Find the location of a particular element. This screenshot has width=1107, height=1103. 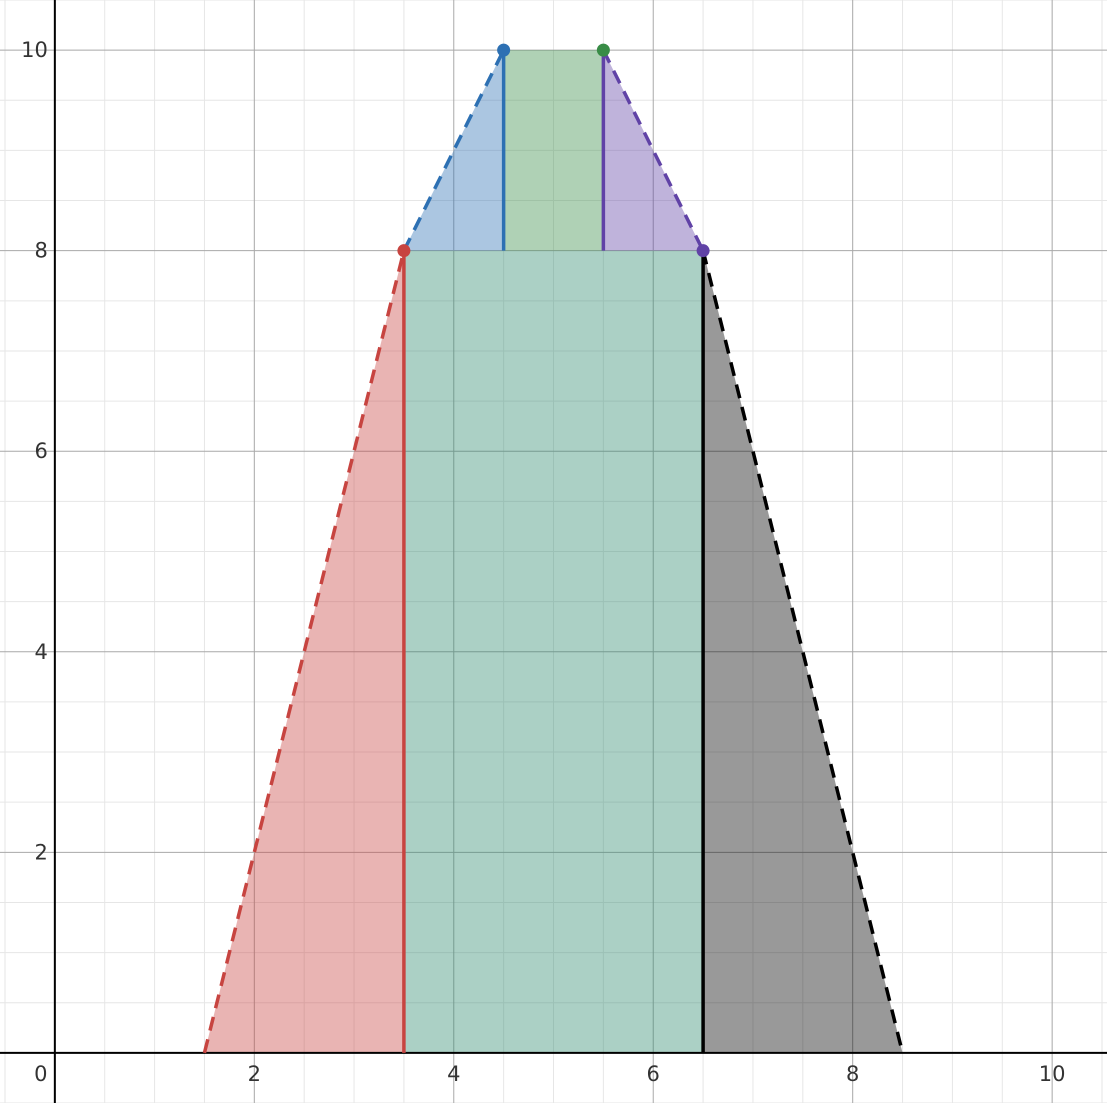

purple-point is located at coordinates (703, 251).